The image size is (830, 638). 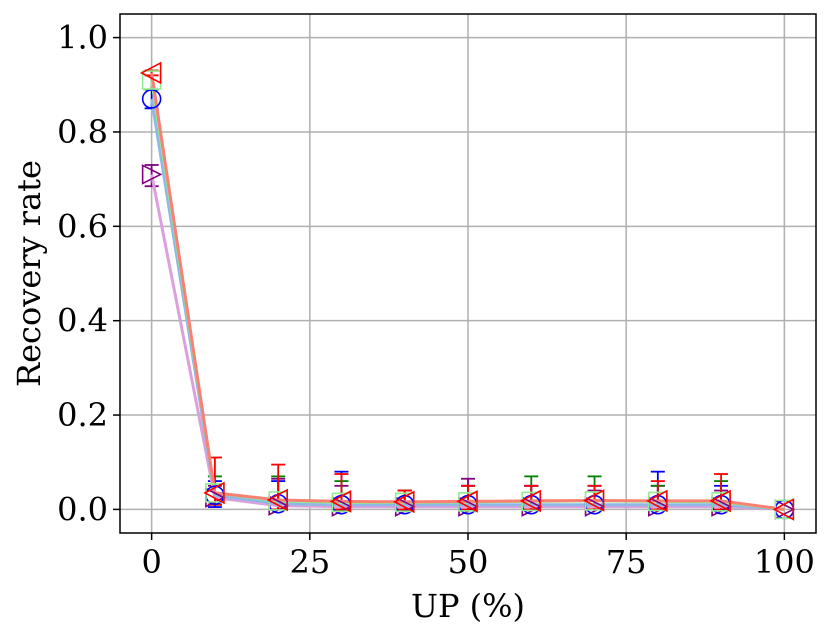 What do you see at coordinates (82, 321) in the screenshot?
I see `y-tick-label: 0.4` at bounding box center [82, 321].